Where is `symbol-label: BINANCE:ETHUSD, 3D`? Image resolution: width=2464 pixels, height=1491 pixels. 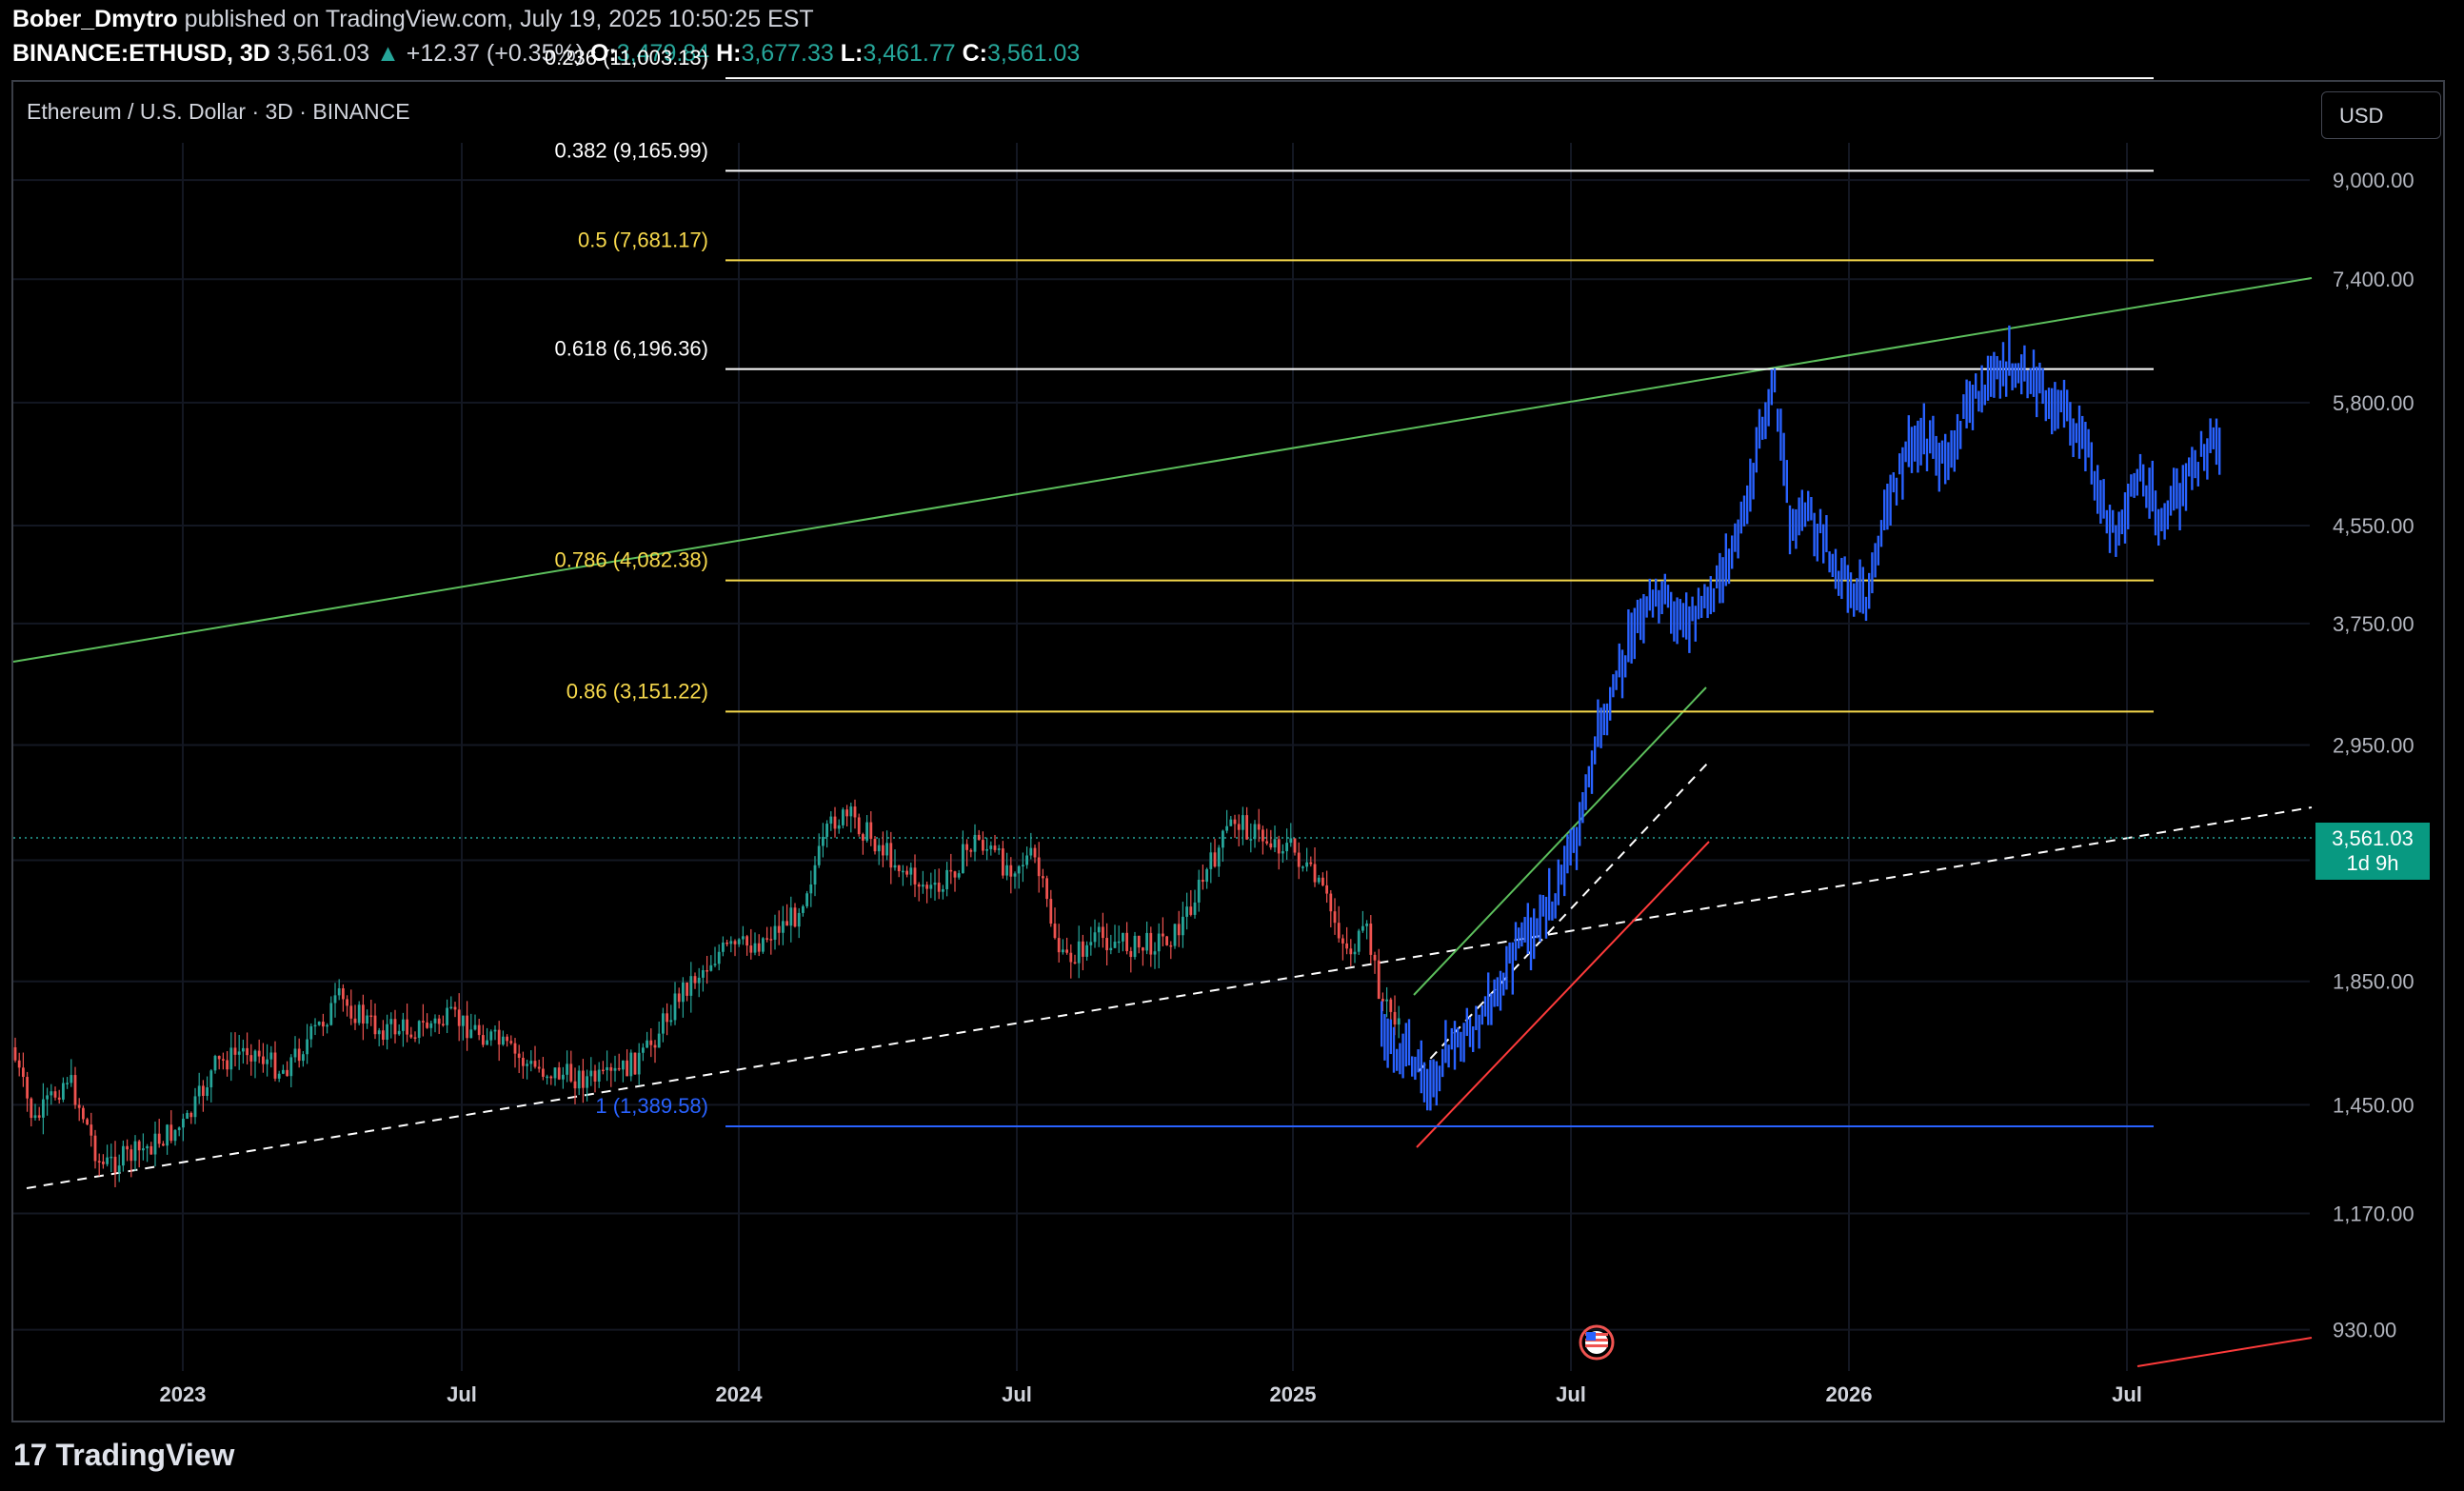
symbol-label: BINANCE:ETHUSD, 3D is located at coordinates (141, 54).